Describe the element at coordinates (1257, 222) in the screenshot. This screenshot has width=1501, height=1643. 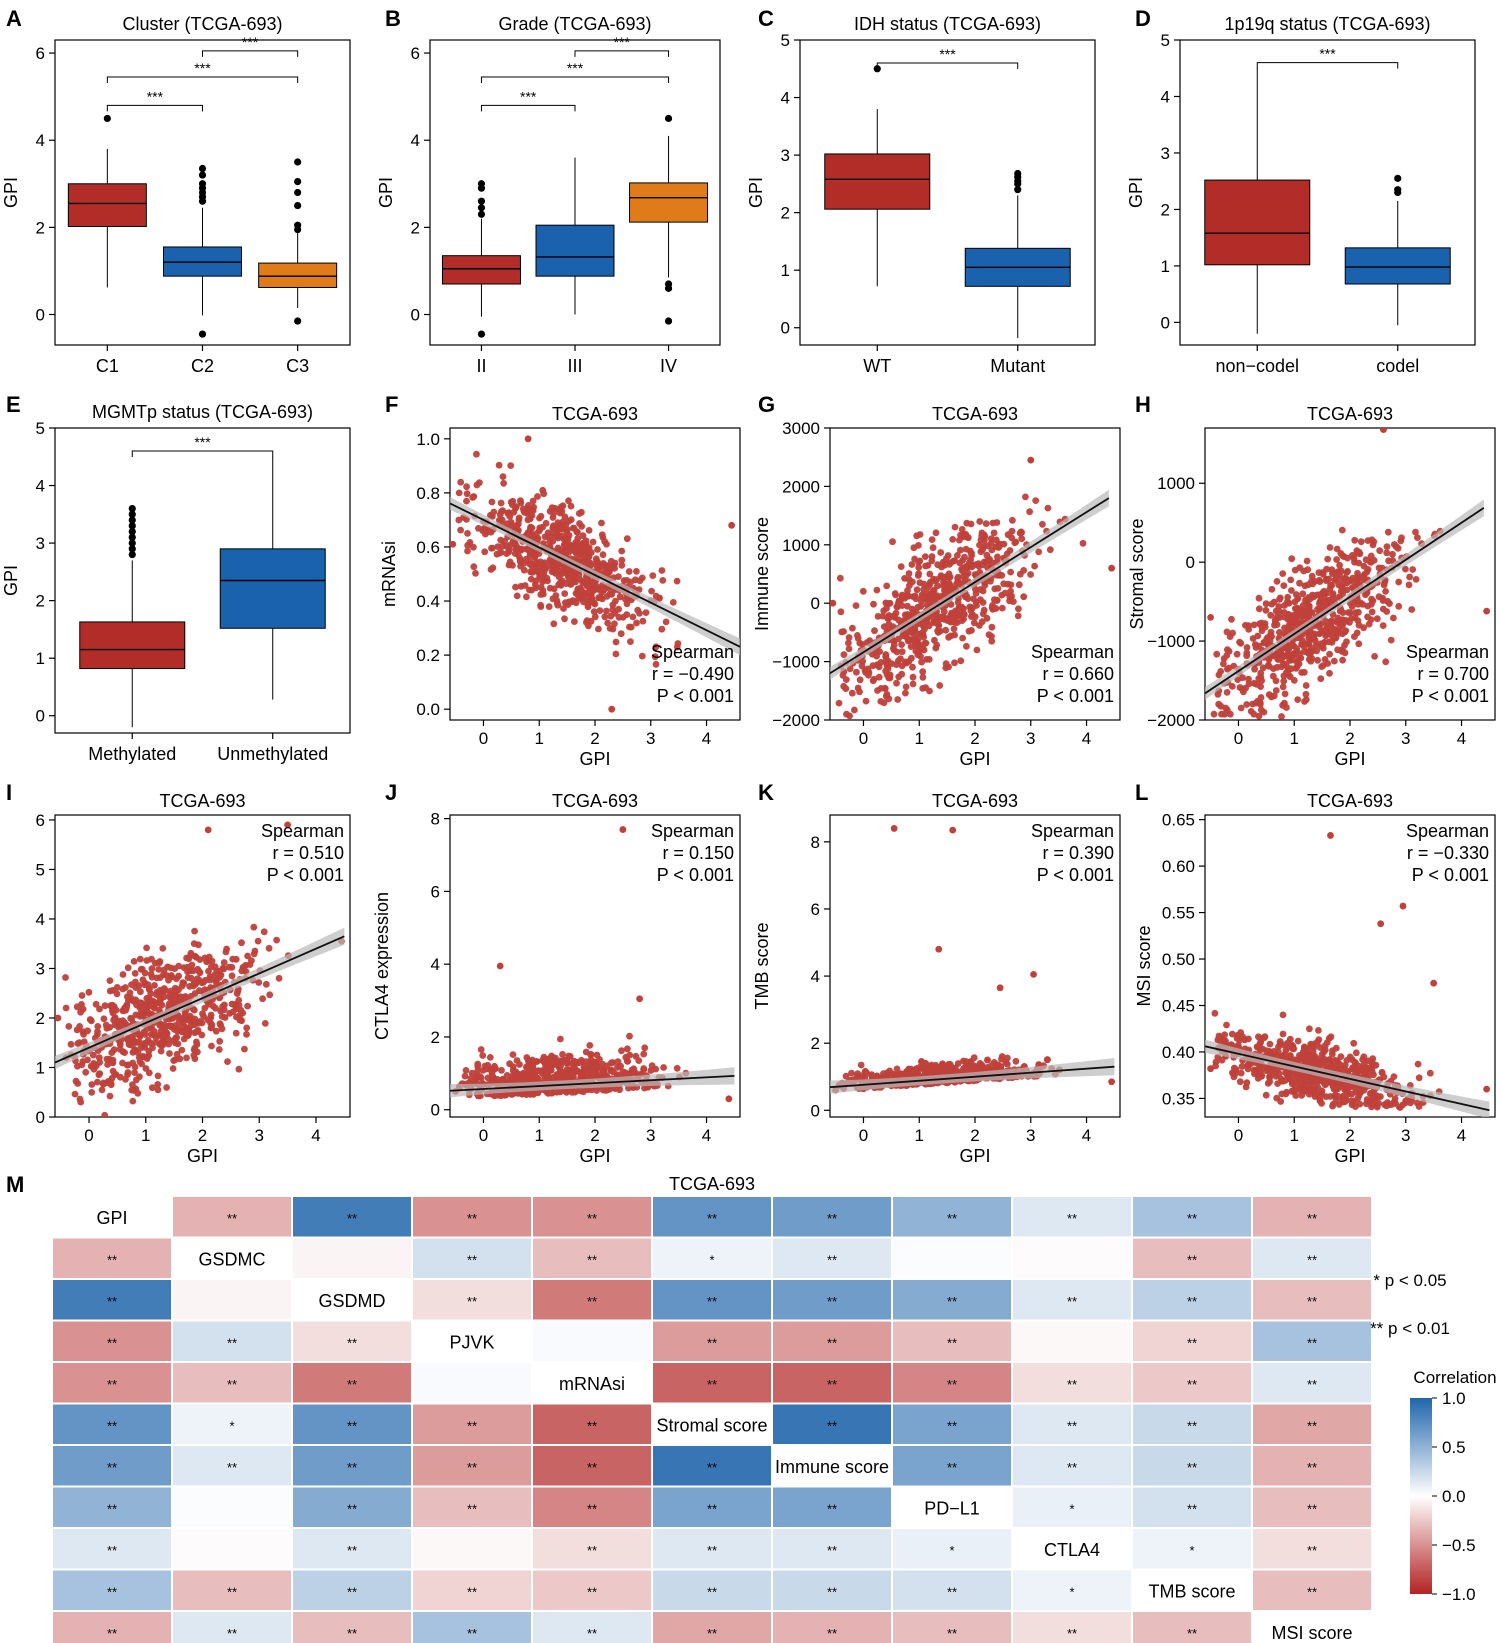
I see `box-body` at that location.